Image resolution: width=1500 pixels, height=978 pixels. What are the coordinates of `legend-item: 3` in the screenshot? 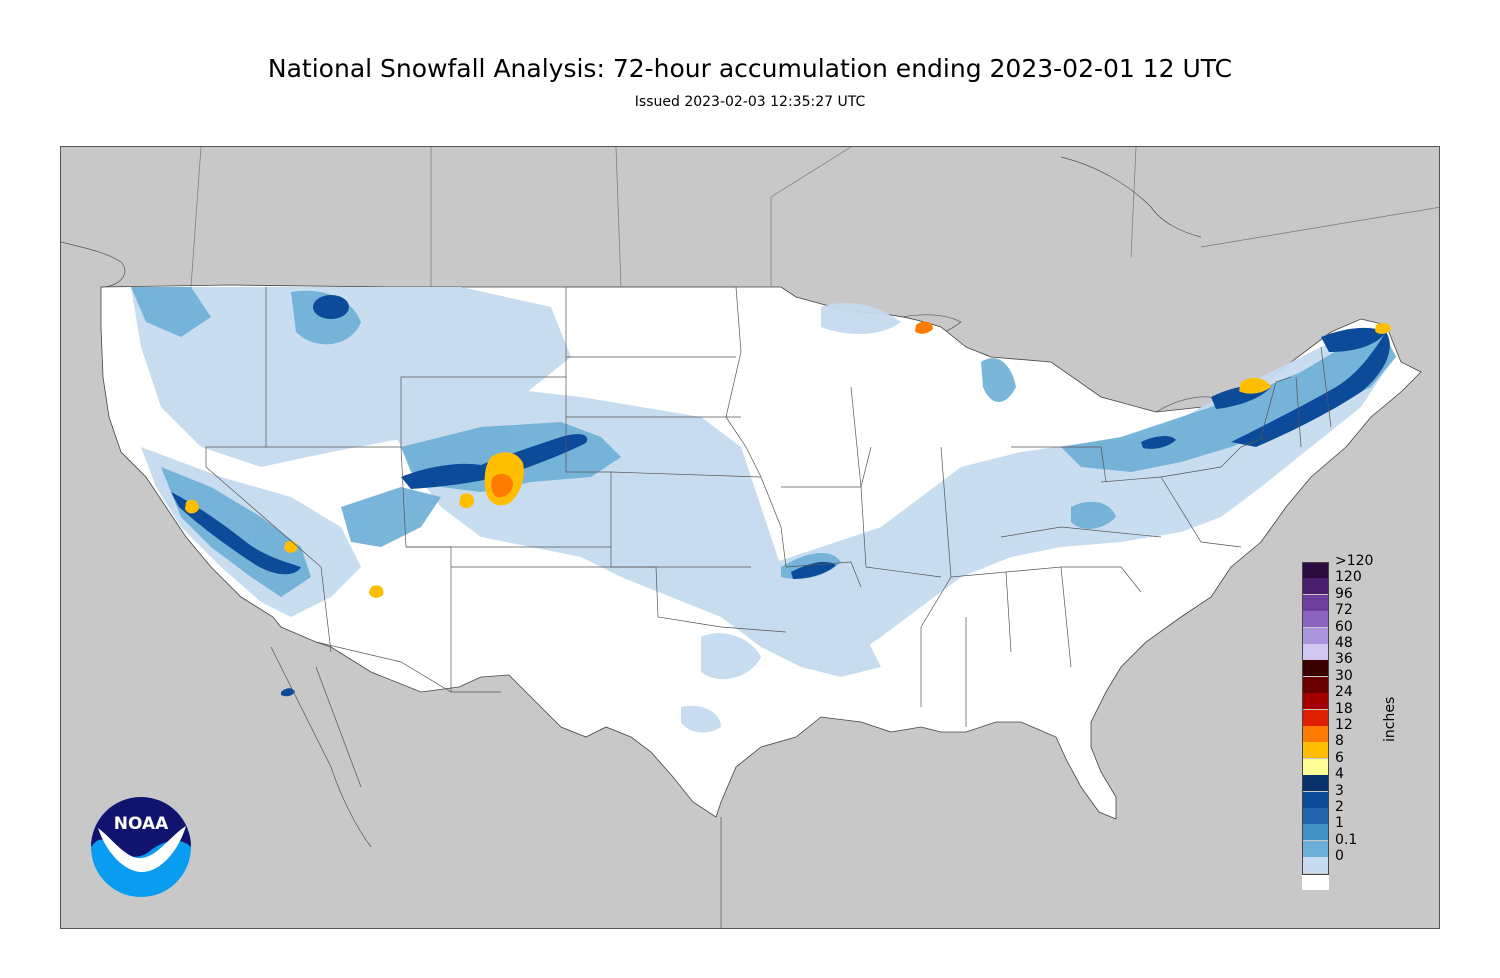 It's located at (1352, 795).